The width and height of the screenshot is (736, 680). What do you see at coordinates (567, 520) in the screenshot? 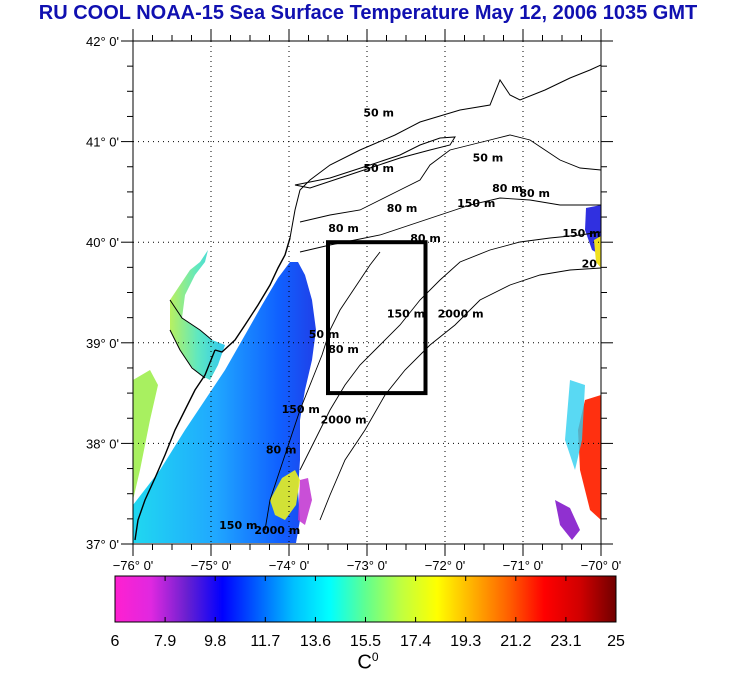
I see `sst-patch-purple` at bounding box center [567, 520].